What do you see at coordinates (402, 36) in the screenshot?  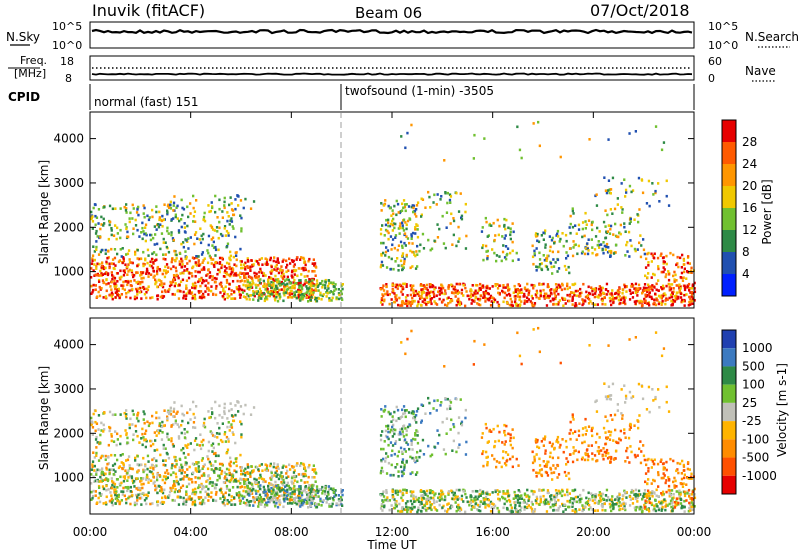 I see `noise-panel: N.Sky 10^5 10^0 10^5 10^0 N.Search` at bounding box center [402, 36].